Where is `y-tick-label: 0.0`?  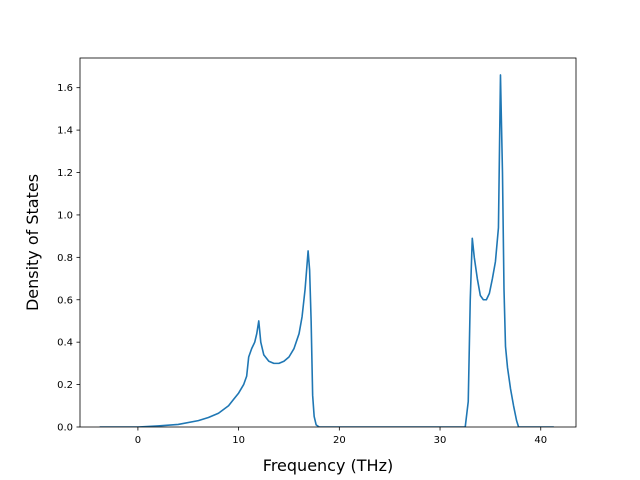 y-tick-label: 0.0 is located at coordinates (65, 428).